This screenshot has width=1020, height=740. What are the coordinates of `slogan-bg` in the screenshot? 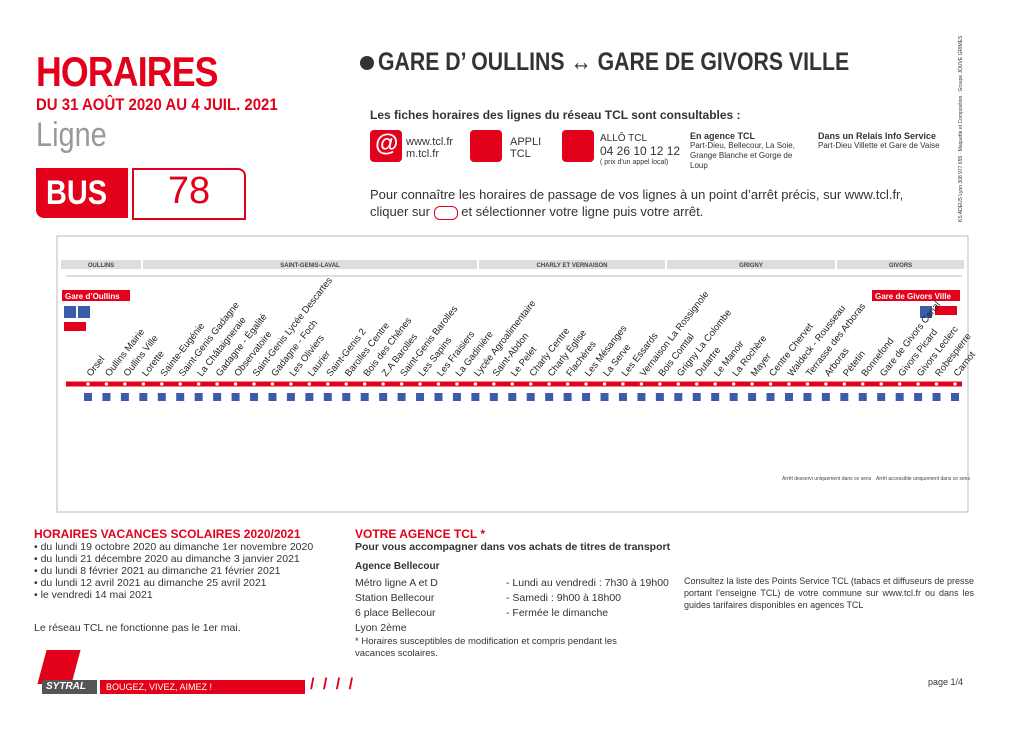 It's located at (202, 687).